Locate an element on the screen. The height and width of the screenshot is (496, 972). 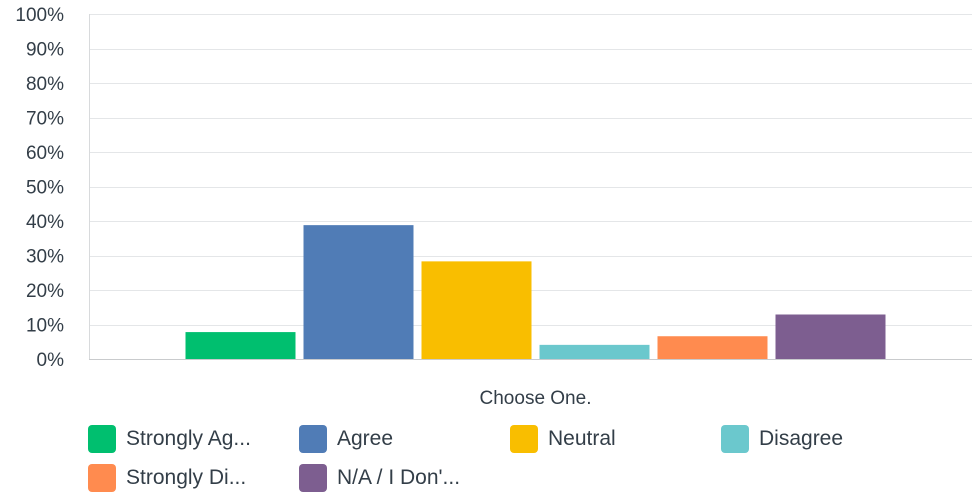
y-tick-label: 30% is located at coordinates (45, 257).